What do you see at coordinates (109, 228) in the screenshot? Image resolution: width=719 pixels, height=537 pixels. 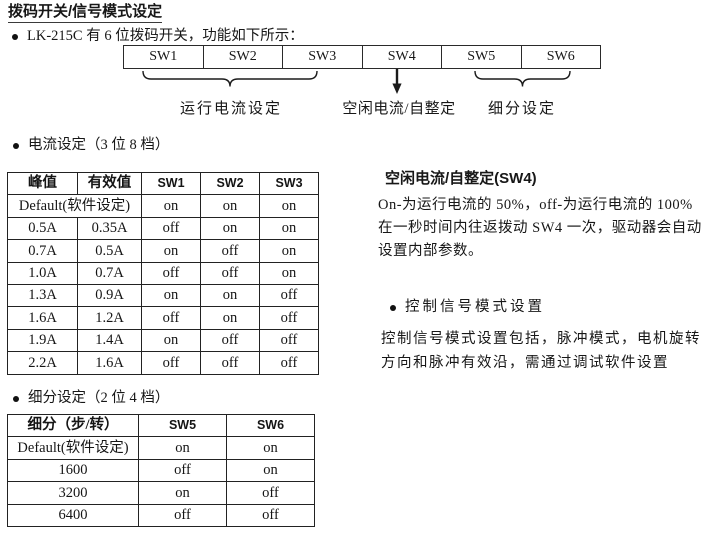 I see `rms-value: 0.35A` at bounding box center [109, 228].